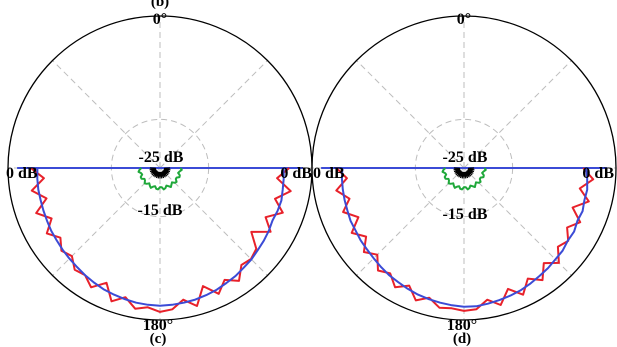 The height and width of the screenshot is (347, 617). Describe the element at coordinates (465, 214) in the screenshot. I see `radial-label-mid-d: -15 dB` at that location.